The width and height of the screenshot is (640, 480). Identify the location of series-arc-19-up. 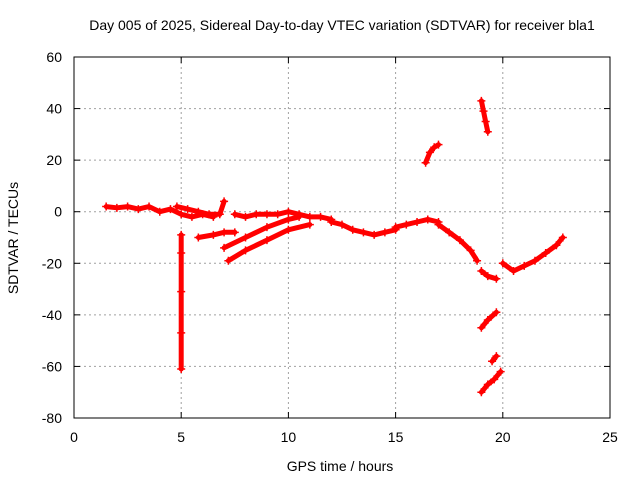
(484, 116).